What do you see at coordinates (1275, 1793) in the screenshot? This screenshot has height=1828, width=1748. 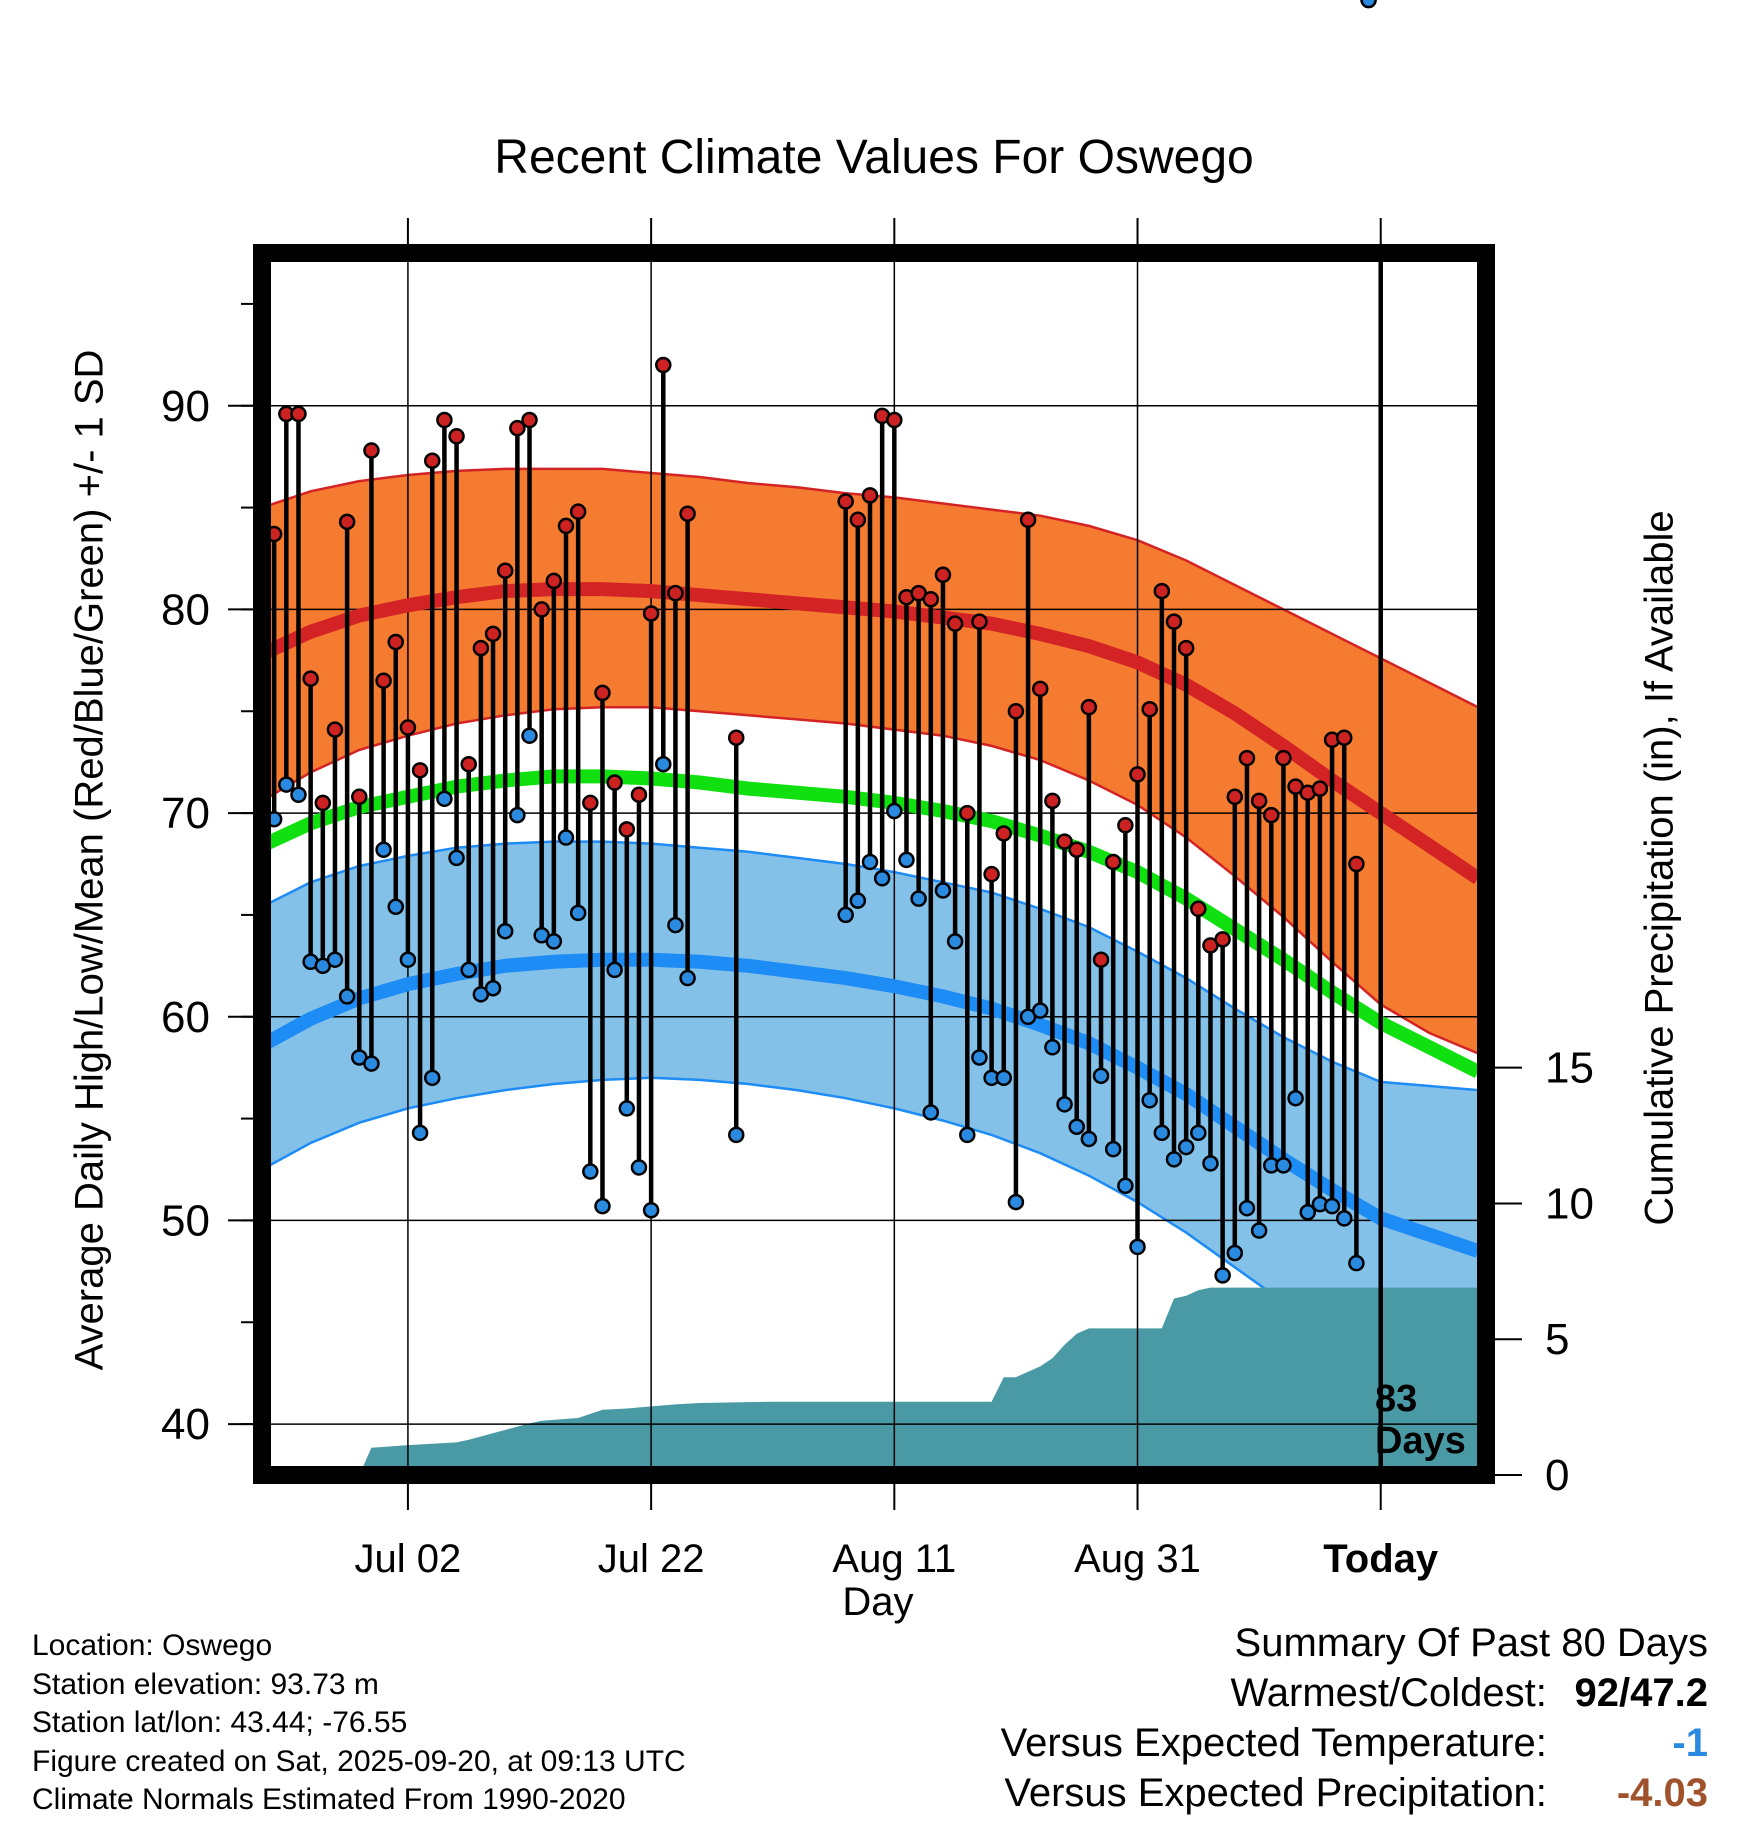 I see `precipitation-label: Versus Expected Precipitation:` at bounding box center [1275, 1793].